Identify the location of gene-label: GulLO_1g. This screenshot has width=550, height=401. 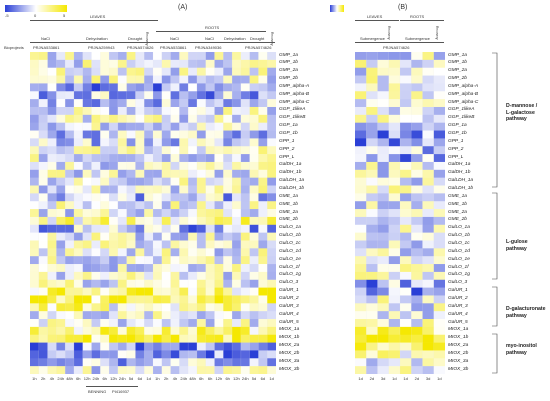
(459, 275).